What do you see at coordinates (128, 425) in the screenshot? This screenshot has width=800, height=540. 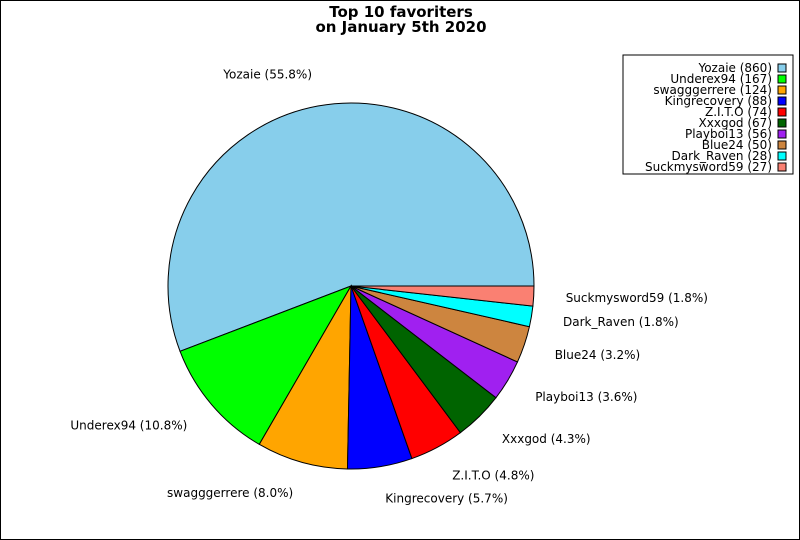 I see `slice-label-underex94: Underex94 (10.8%)` at bounding box center [128, 425].